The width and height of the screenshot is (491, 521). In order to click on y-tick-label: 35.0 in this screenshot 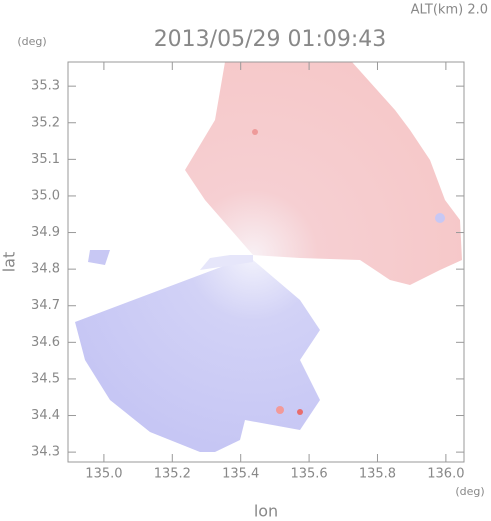, I will do `click(45, 195)`.